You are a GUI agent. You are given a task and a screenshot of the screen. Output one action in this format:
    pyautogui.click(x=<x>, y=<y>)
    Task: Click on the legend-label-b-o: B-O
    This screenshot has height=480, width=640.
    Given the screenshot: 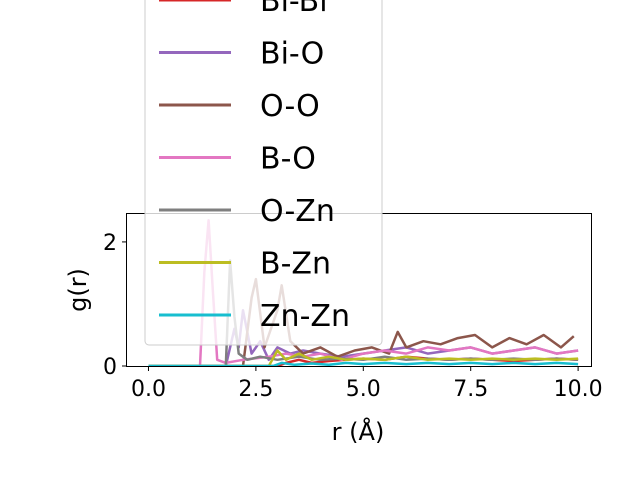 What is the action you would take?
    pyautogui.click(x=288, y=159)
    